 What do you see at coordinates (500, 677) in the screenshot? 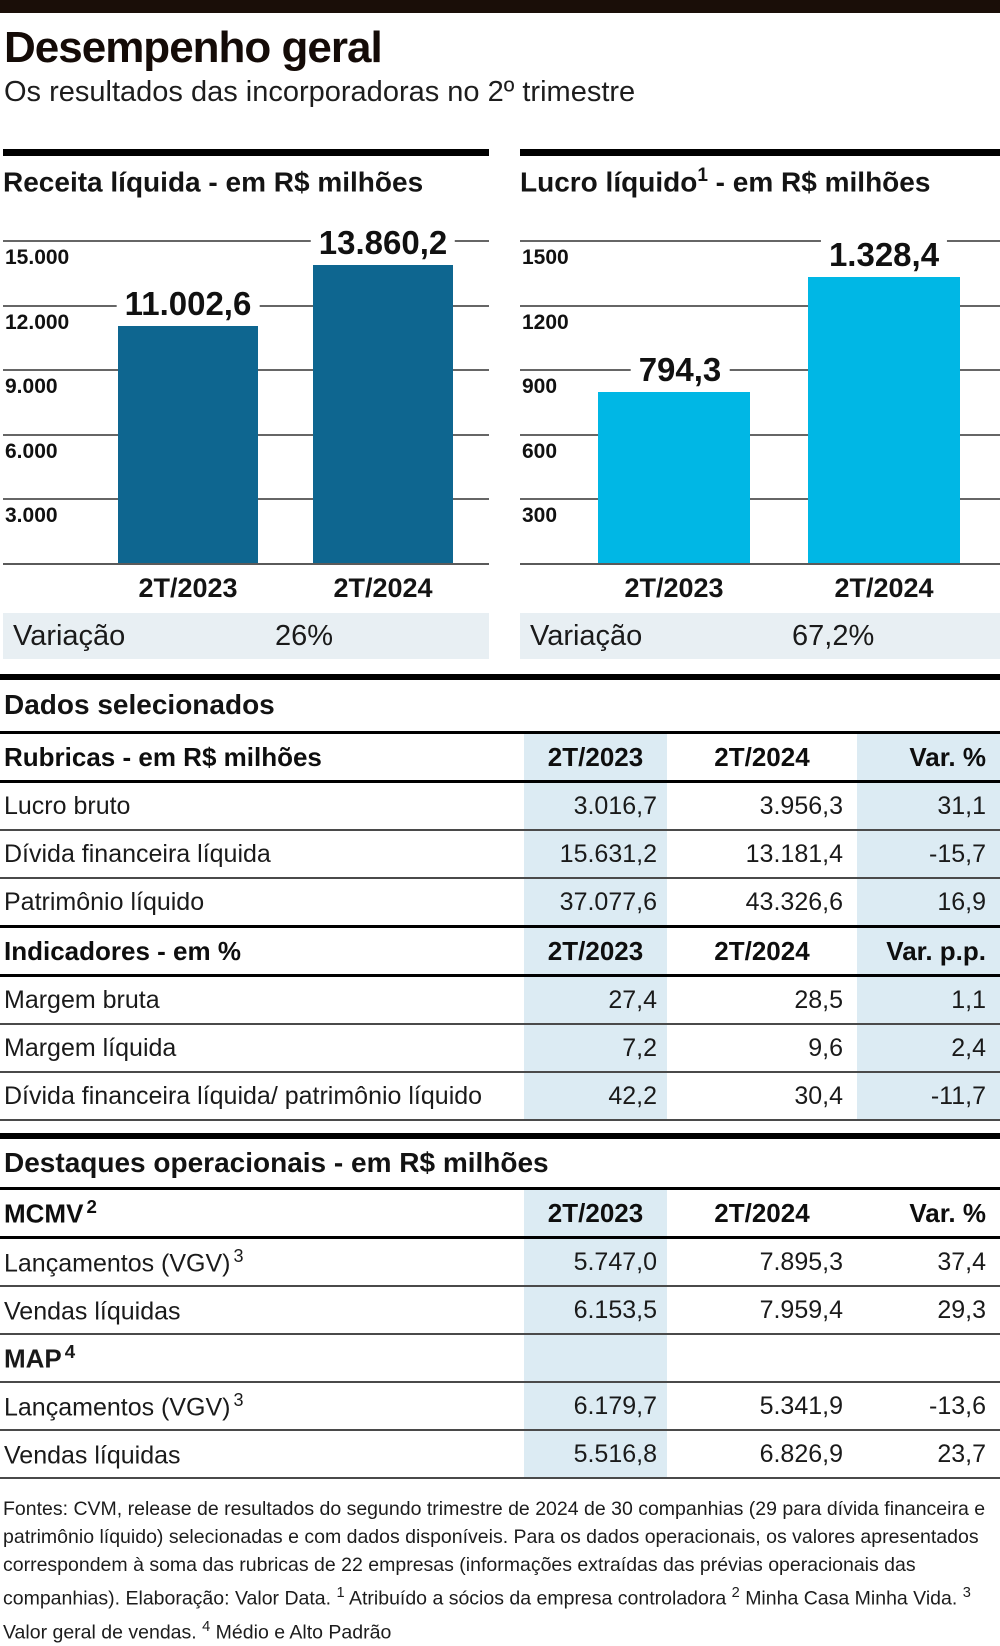
I see `section-divider` at bounding box center [500, 677].